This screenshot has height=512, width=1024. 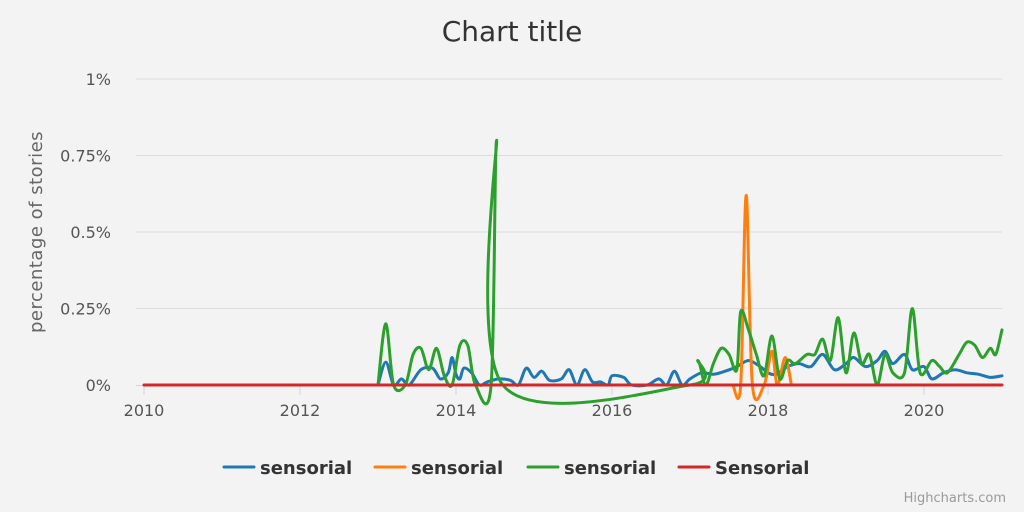 What do you see at coordinates (98, 79) in the screenshot?
I see `y-tick-label: 1%` at bounding box center [98, 79].